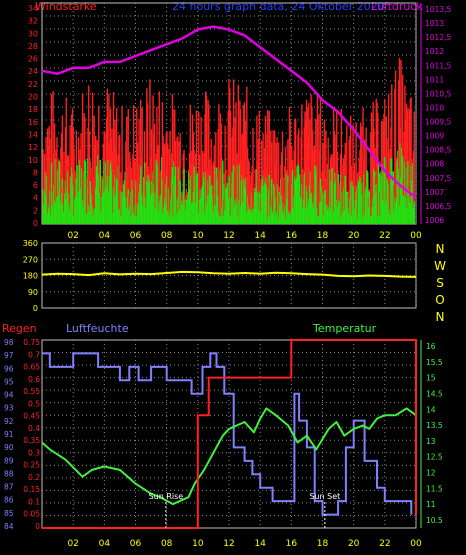 The width and height of the screenshot is (466, 555). I want to click on humidity-y-tick-85: 85, so click(9, 513).